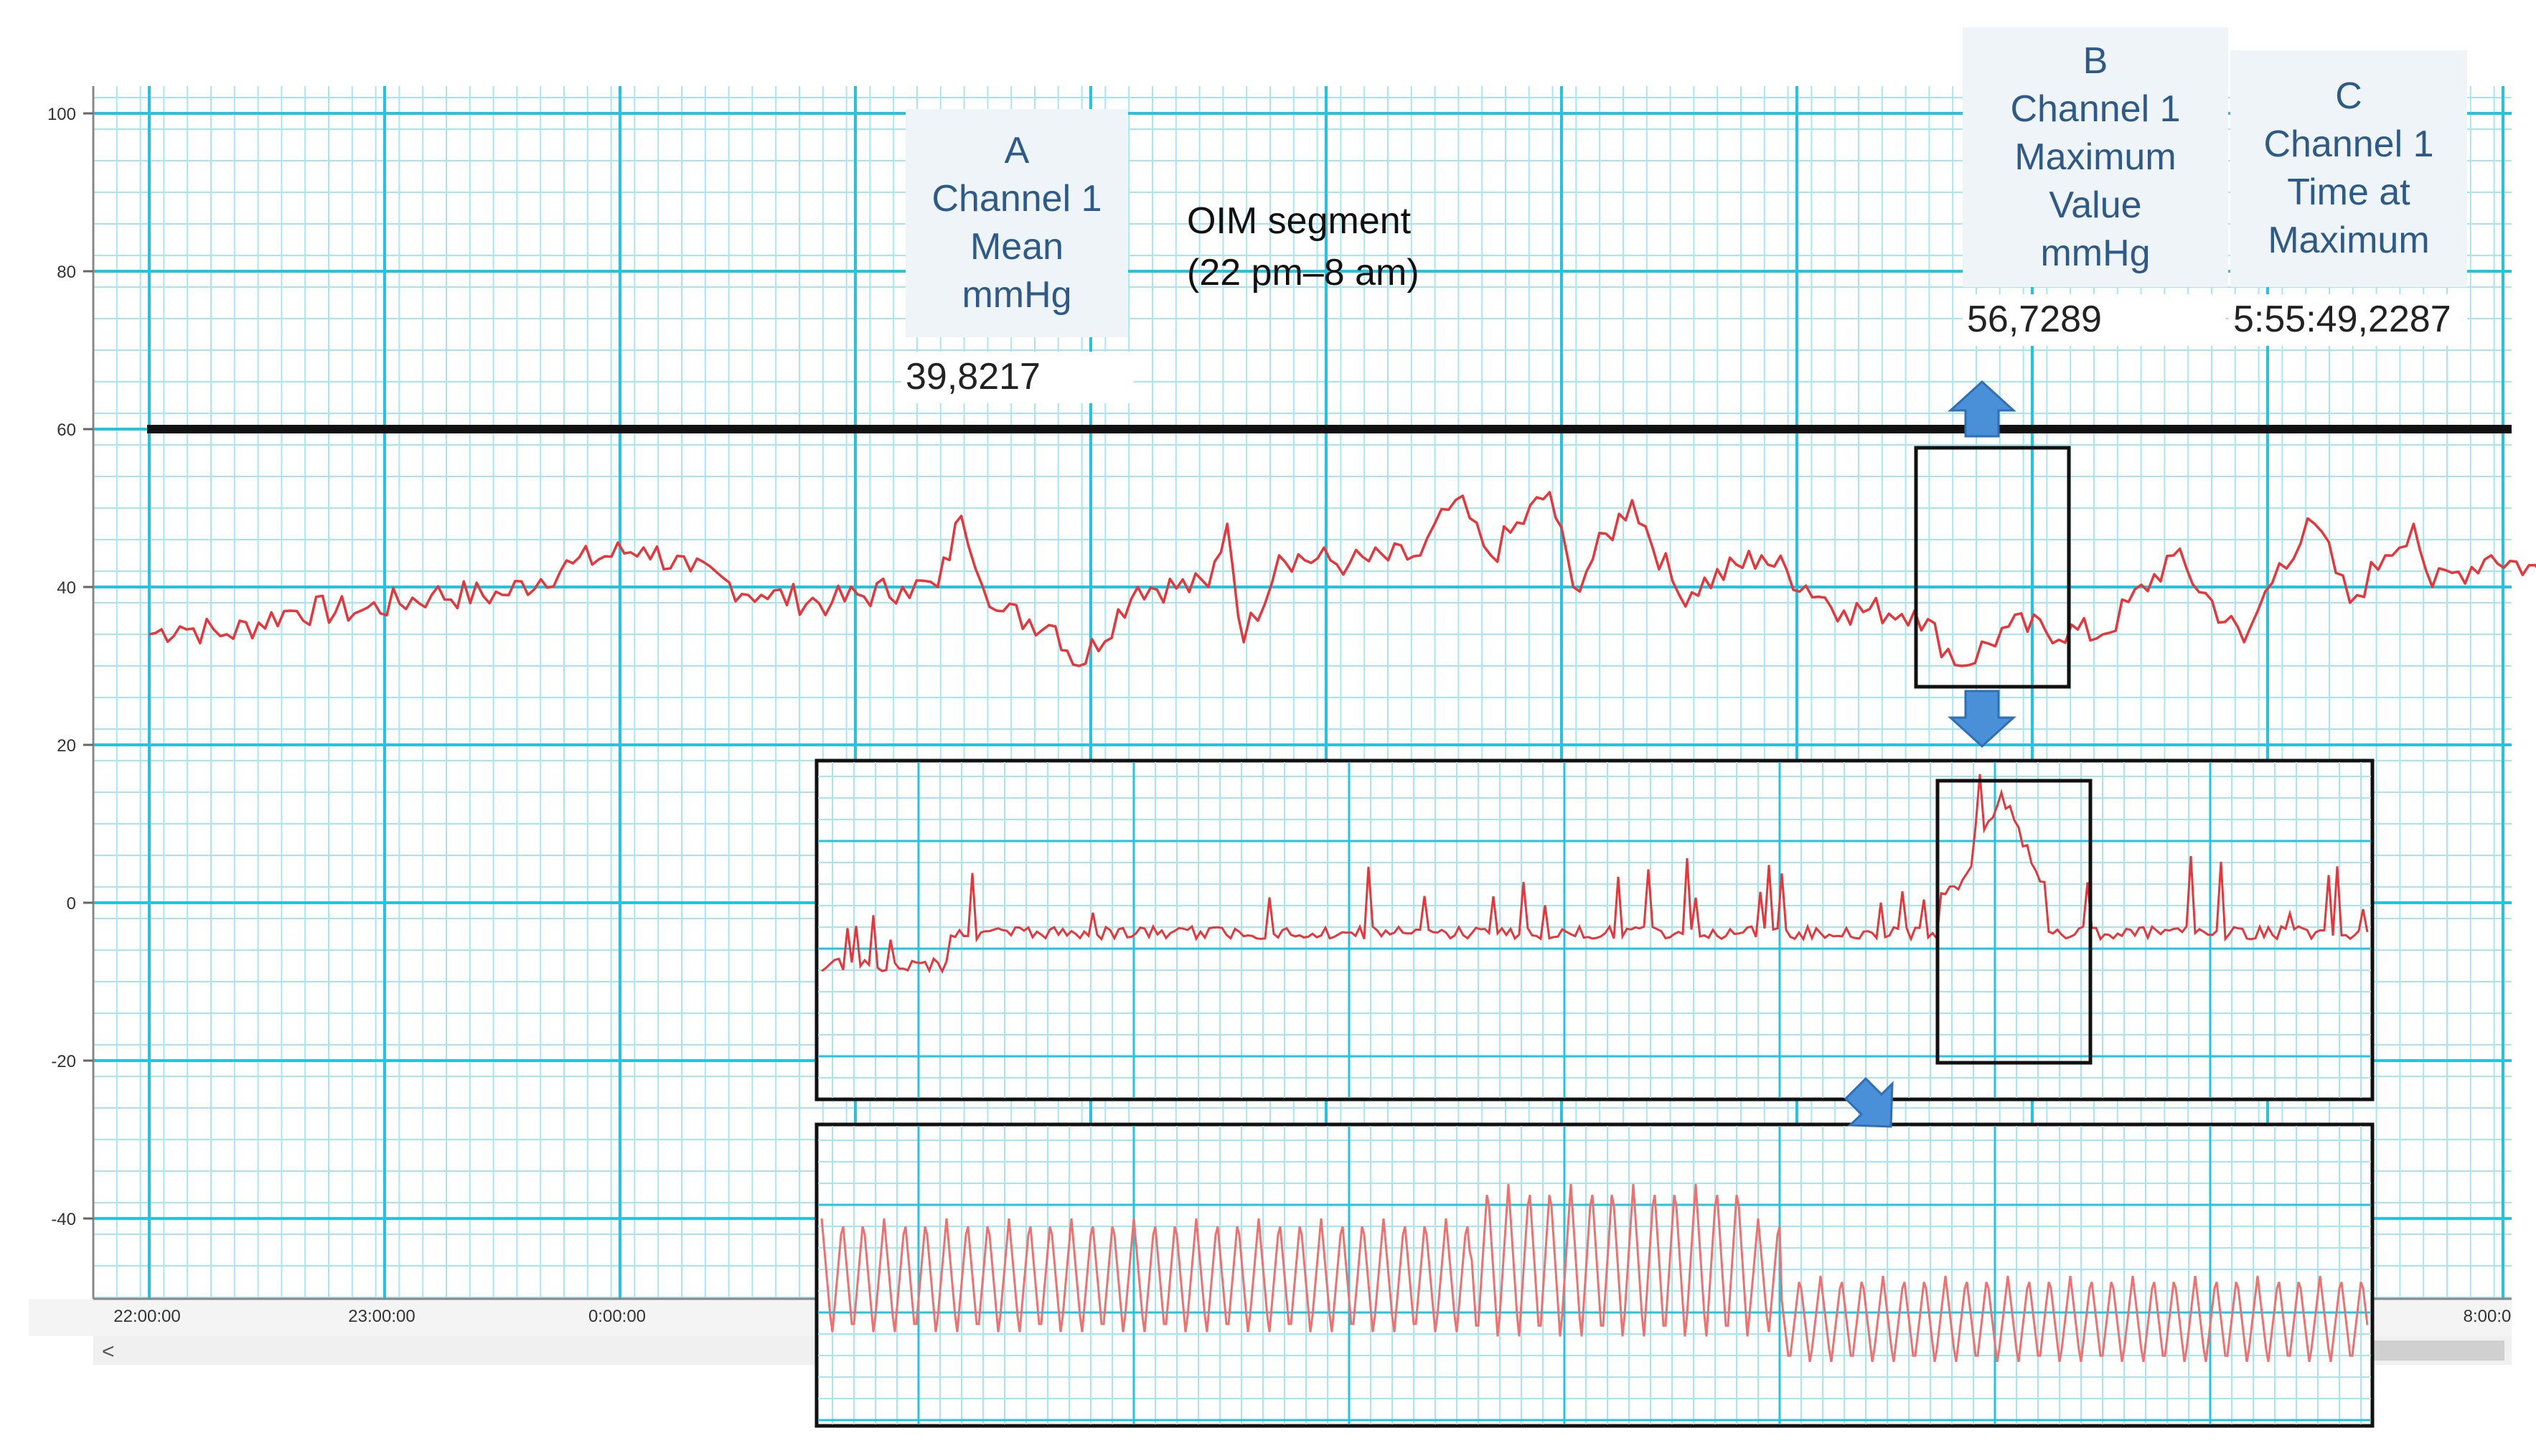 This screenshot has width=2536, height=1456. I want to click on column-b-header: B Channel 1 Maximum Value mmHg, so click(2095, 157).